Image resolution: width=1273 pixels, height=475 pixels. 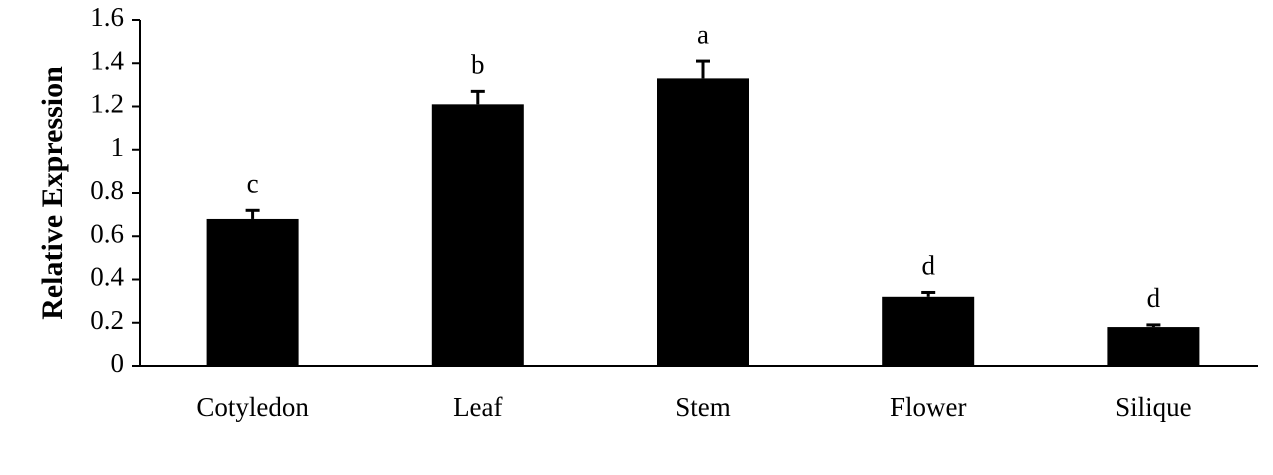 What do you see at coordinates (477, 407) in the screenshot?
I see `x-tick-label: Leaf` at bounding box center [477, 407].